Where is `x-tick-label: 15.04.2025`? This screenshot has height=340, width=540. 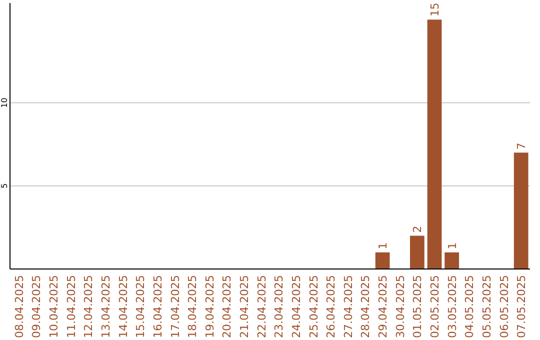
x-tick-label: 15.04.2025 is located at coordinates (141, 306).